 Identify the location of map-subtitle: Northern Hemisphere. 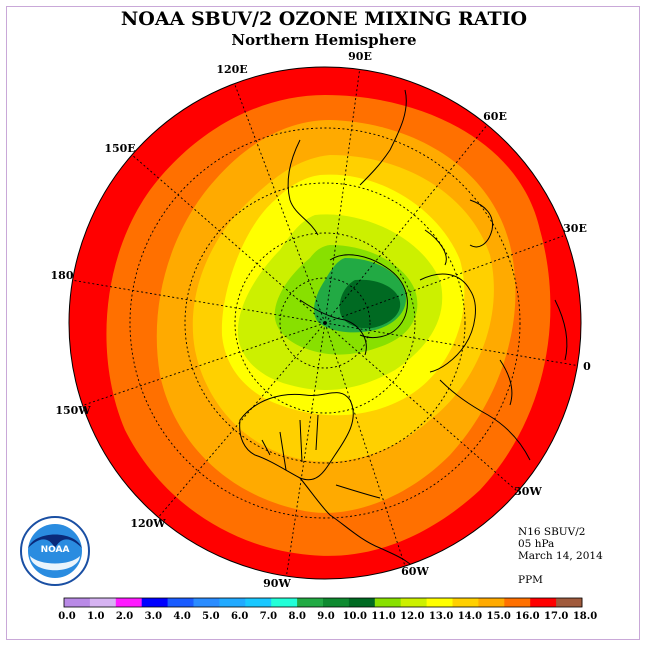
(324, 40).